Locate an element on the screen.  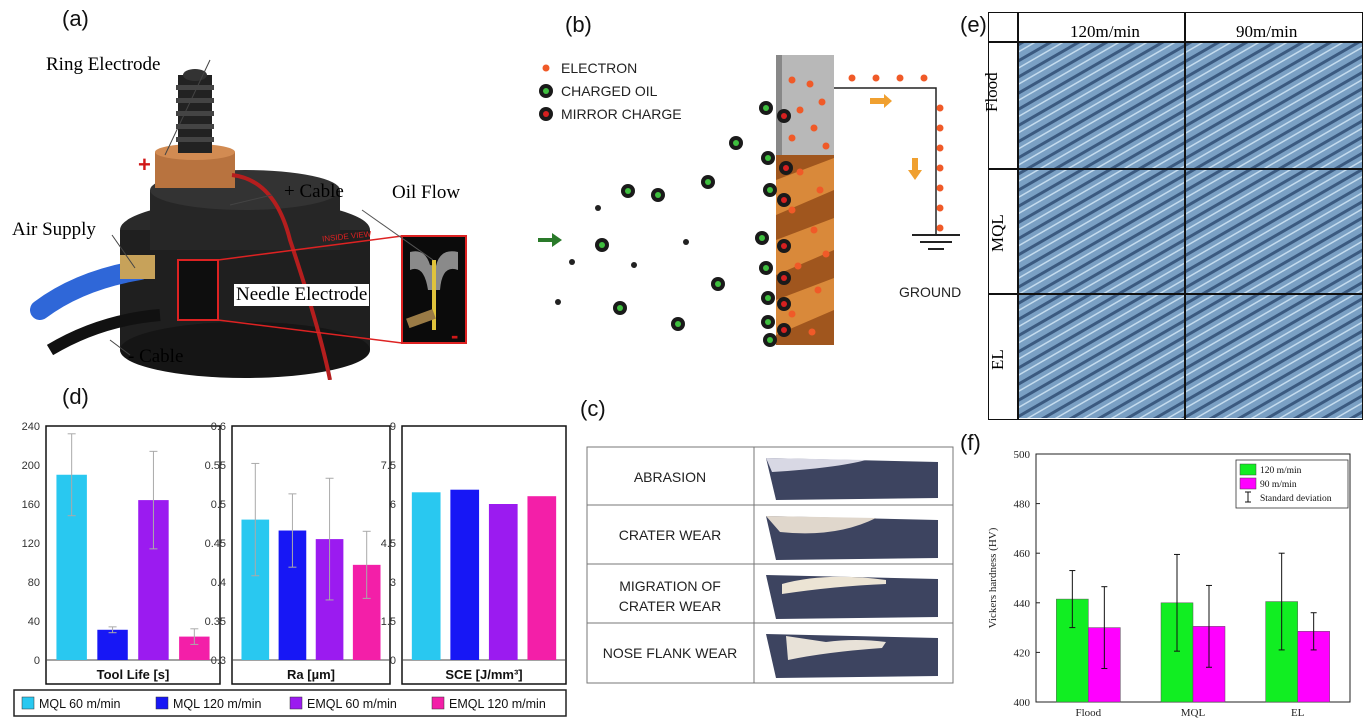
wear-abrasion: ABRASION is located at coordinates (670, 477).